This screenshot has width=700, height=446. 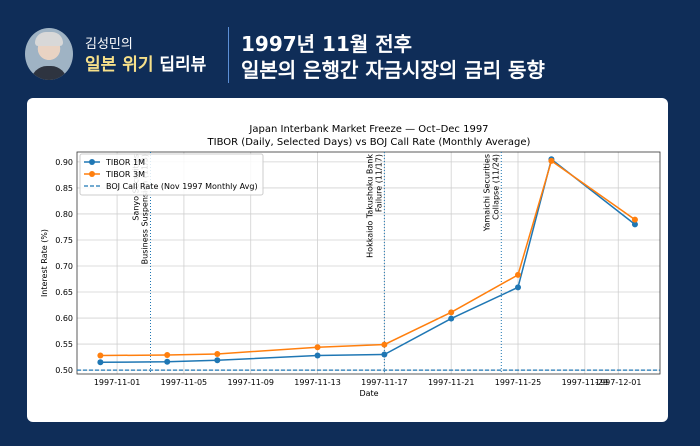 What do you see at coordinates (64, 344) in the screenshot?
I see `y-tick-label: 0.55` at bounding box center [64, 344].